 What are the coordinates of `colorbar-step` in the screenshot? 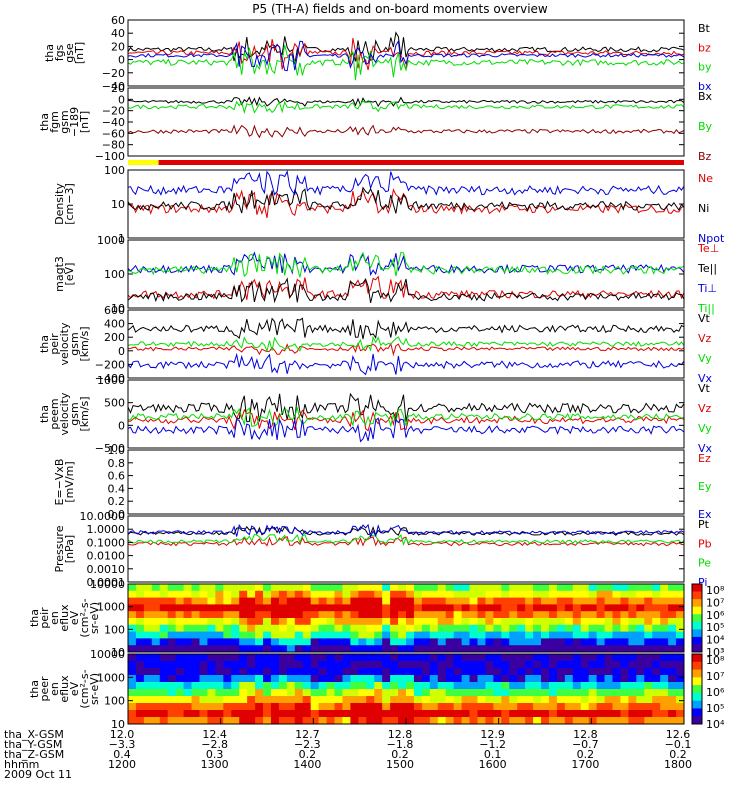 It's located at (697, 681).